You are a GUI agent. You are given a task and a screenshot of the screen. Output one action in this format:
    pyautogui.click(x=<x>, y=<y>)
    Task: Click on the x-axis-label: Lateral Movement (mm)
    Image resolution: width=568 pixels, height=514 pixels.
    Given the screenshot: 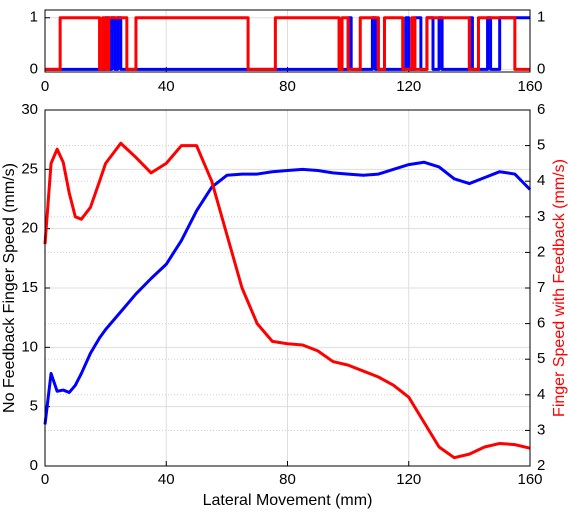 What is the action you would take?
    pyautogui.click(x=288, y=500)
    